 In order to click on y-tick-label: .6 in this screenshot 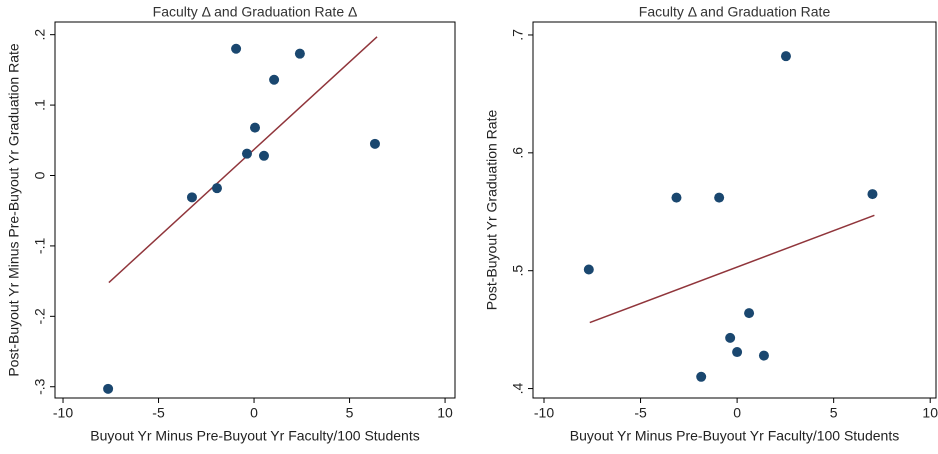, I will do `click(518, 153)`.